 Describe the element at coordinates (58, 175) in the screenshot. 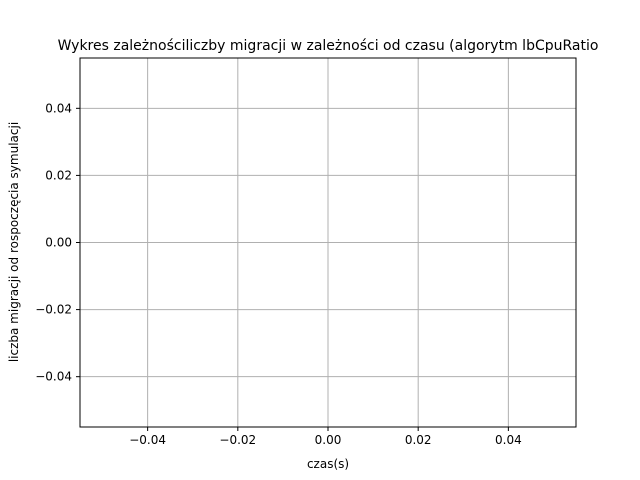

I see `y-tick-label: 0.02` at that location.